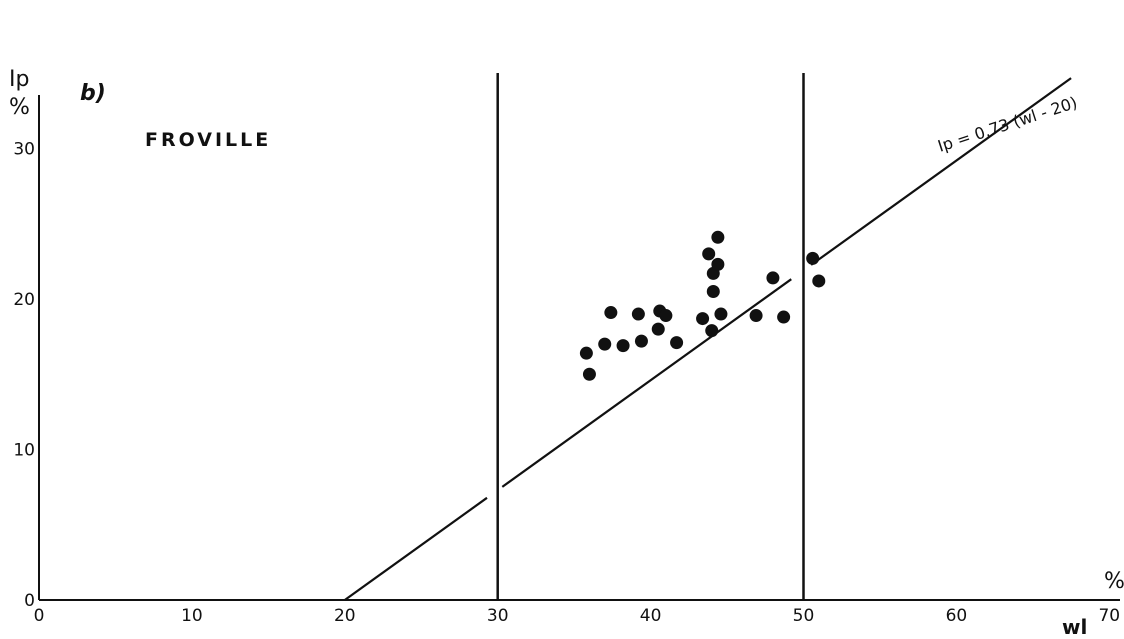 This screenshot has height=639, width=1124. What do you see at coordinates (24, 300) in the screenshot?
I see `y-tick-label: 20` at bounding box center [24, 300].